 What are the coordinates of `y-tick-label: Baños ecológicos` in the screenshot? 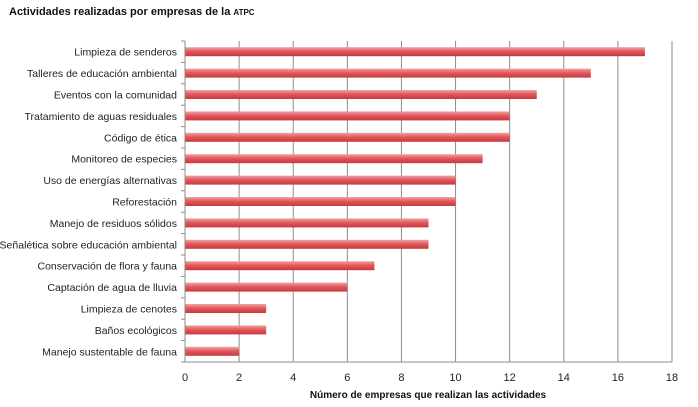 It's located at (136, 331).